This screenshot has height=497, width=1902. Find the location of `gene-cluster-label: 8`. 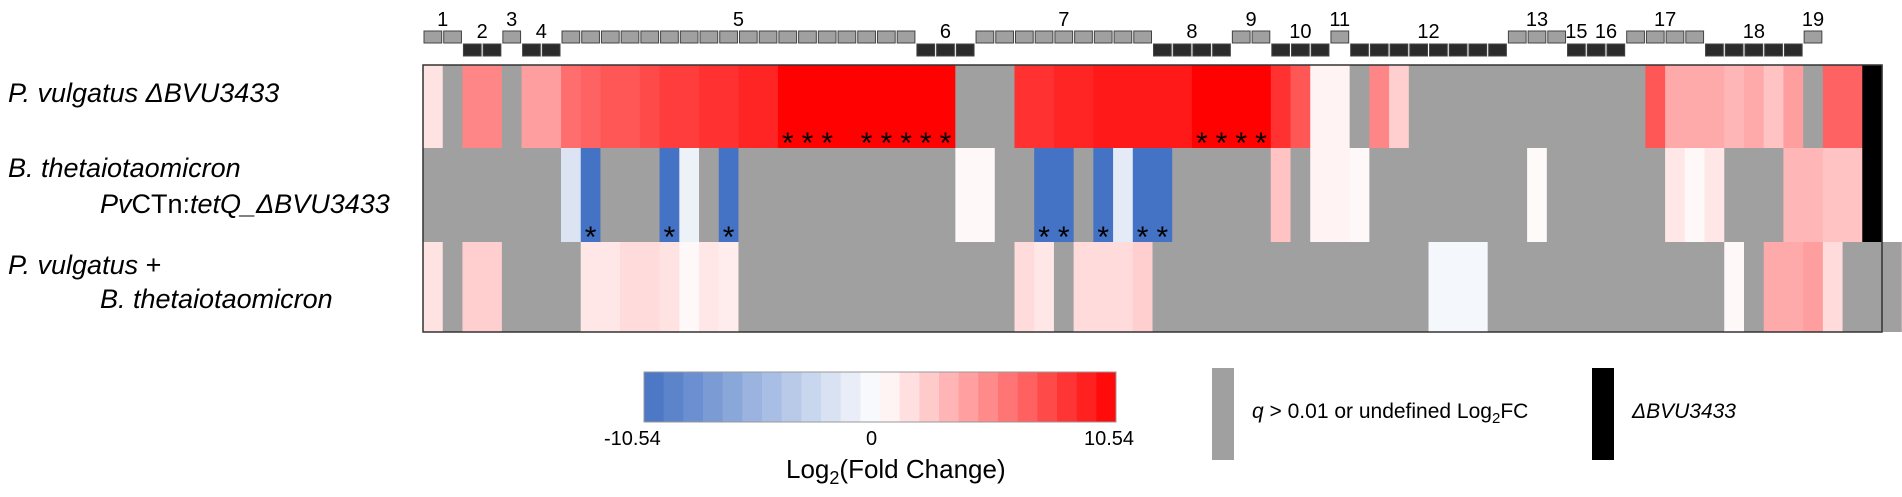

gene-cluster-label: 8 is located at coordinates (1191, 32).